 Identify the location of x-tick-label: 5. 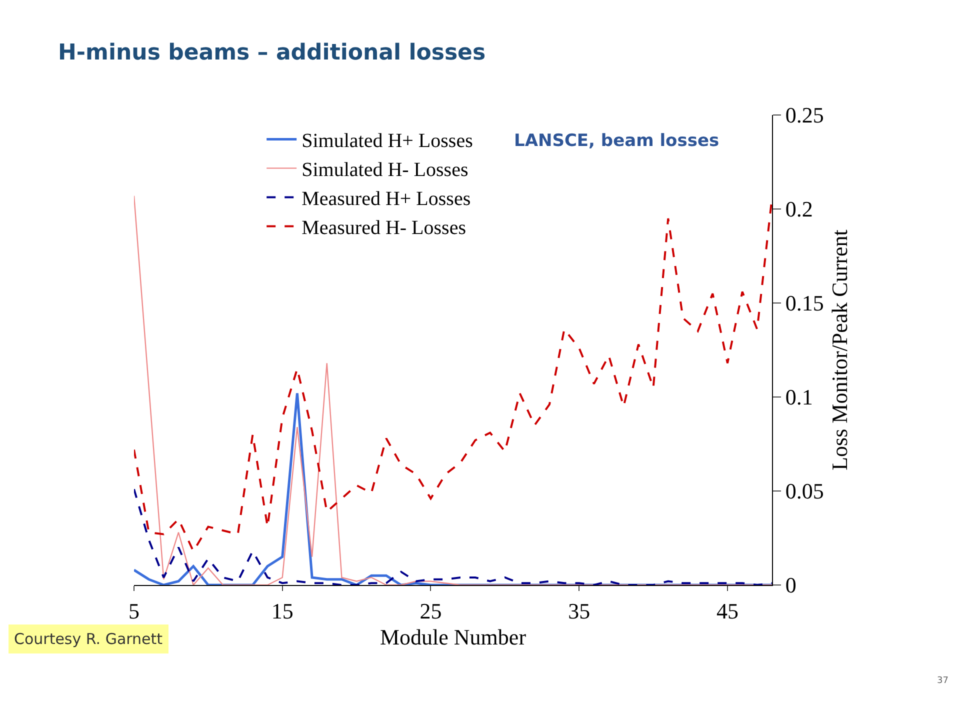
(134, 611).